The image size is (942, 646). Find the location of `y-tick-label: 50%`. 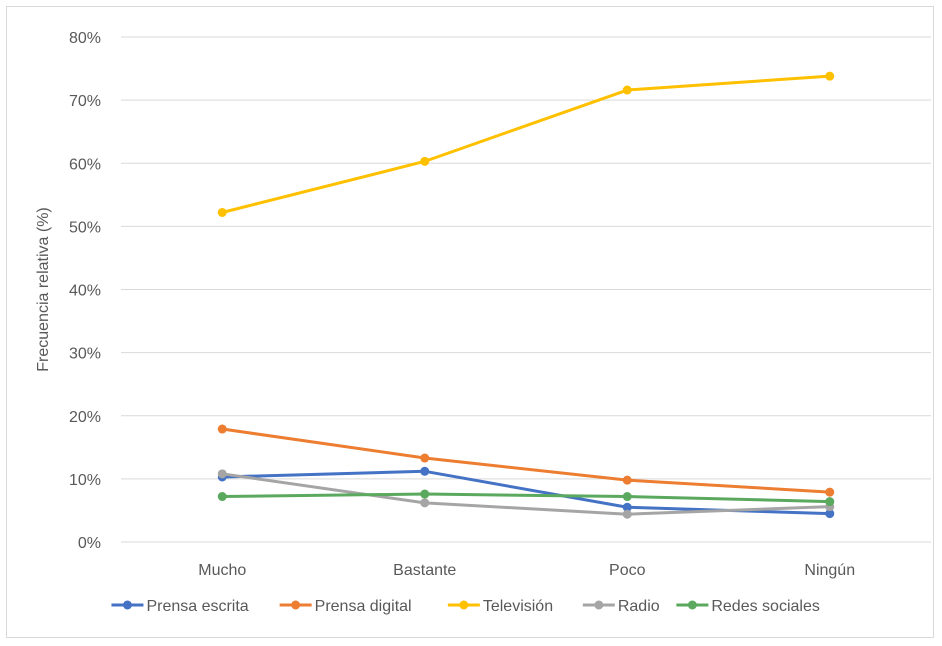

y-tick-label: 50% is located at coordinates (85, 227).